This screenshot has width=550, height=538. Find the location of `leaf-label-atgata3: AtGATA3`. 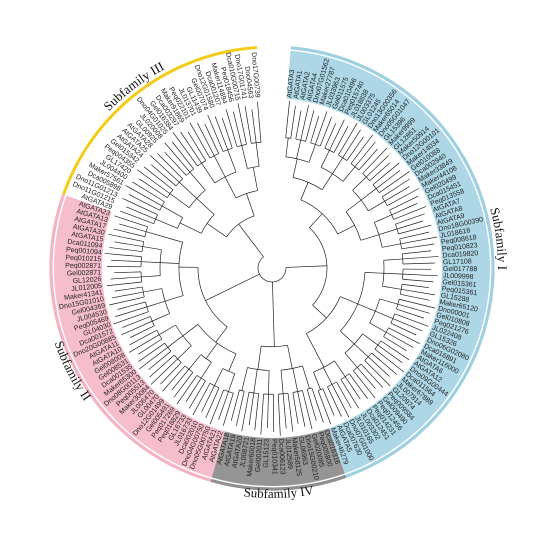

leaf-label-atgata3: AtGATA3 is located at coordinates (291, 83).